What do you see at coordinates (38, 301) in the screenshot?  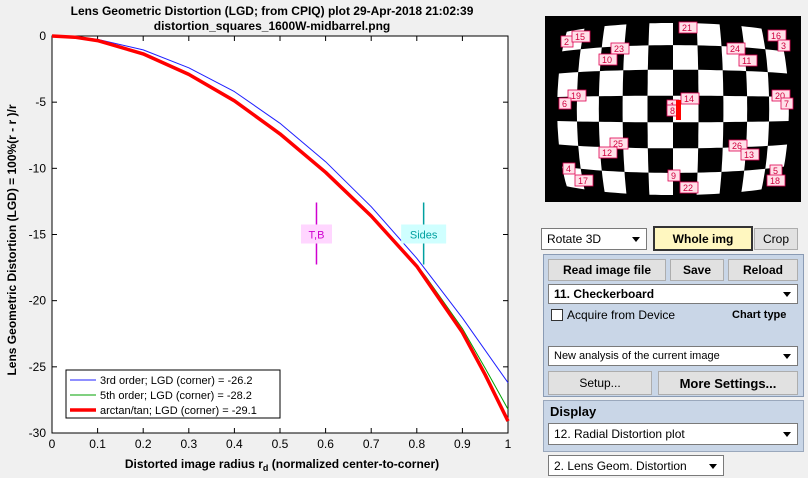 I see `y-tick-label: -20` at bounding box center [38, 301].